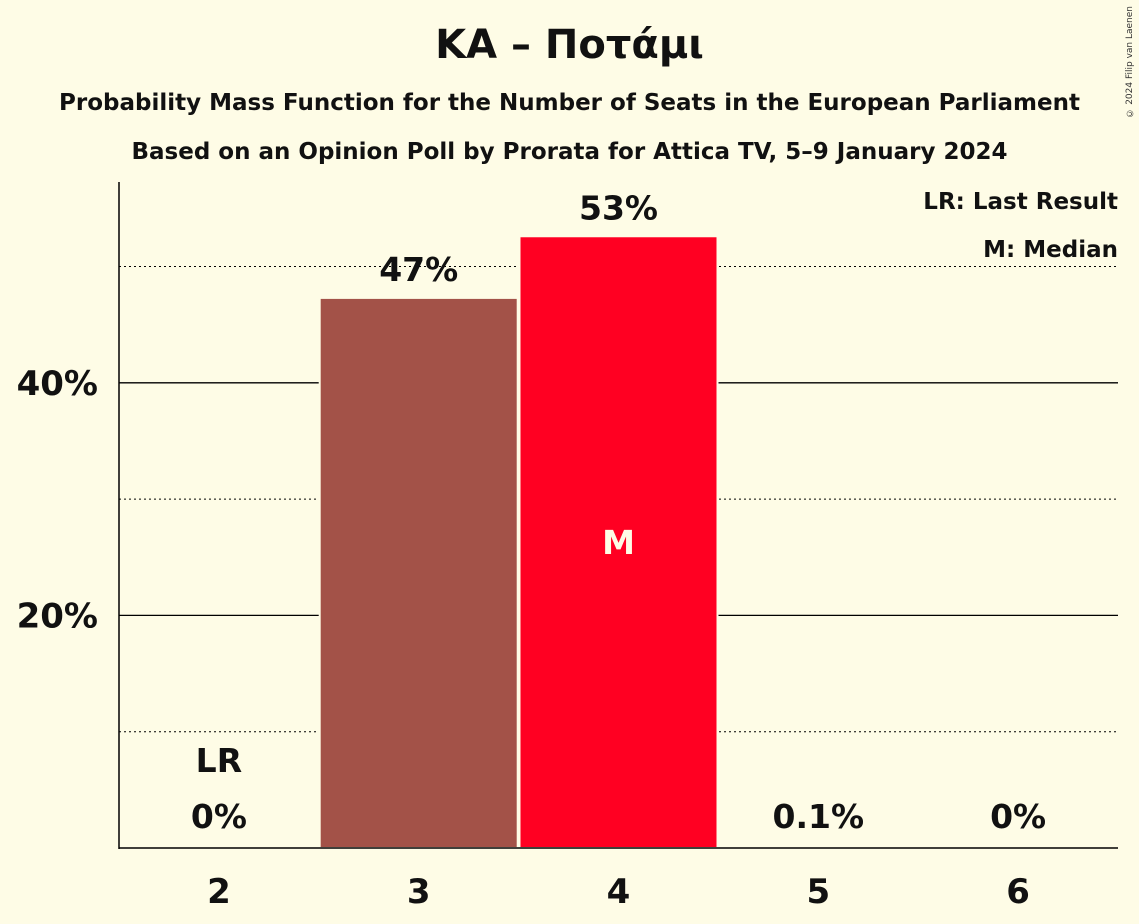  What do you see at coordinates (1020, 202) in the screenshot?
I see `legend-last-result: LR: Last Result` at bounding box center [1020, 202].